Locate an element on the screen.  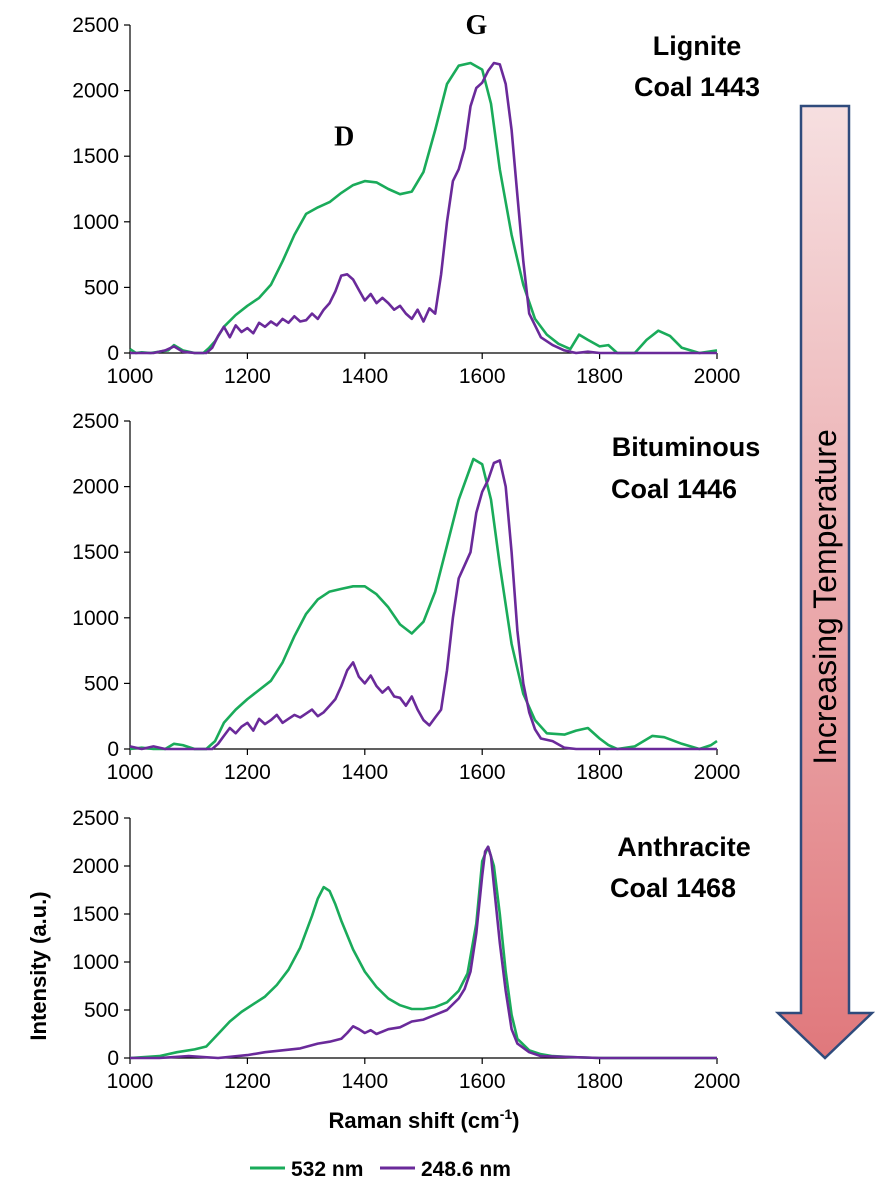
x-axis-label-close: ) is located at coordinates (515, 1120).